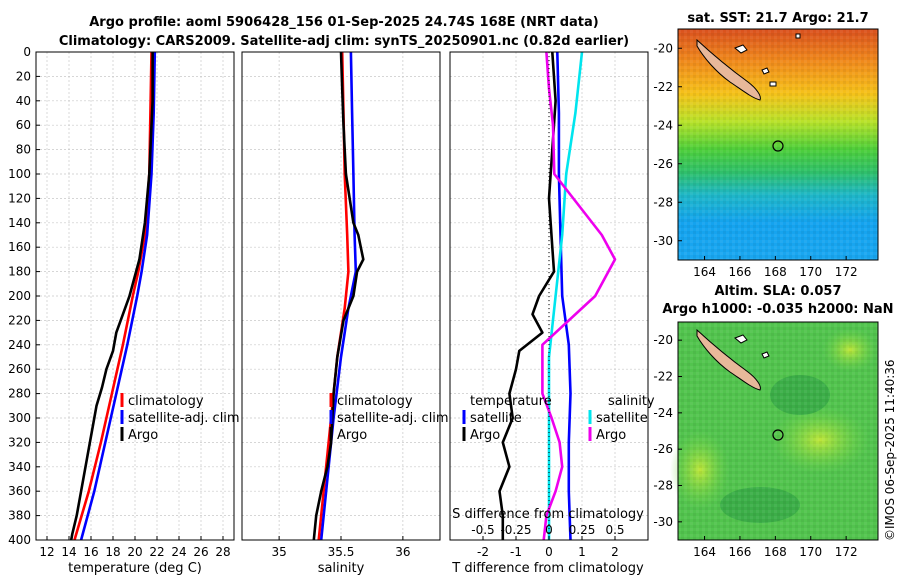  What do you see at coordinates (200, 552) in the screenshot?
I see `x-tick-label: 26` at bounding box center [200, 552].